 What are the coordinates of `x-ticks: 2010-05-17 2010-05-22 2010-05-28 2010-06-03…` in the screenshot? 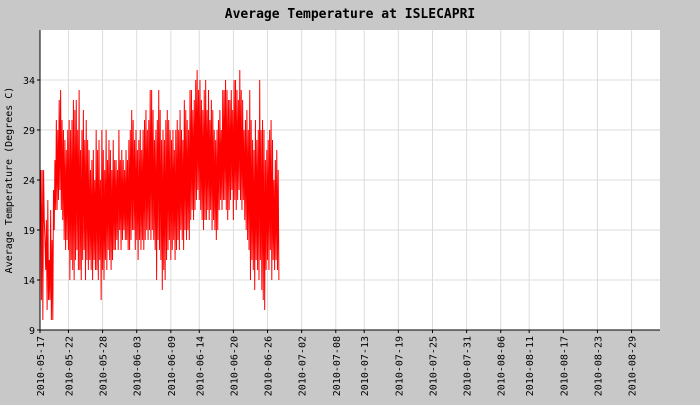 It's located at (337, 363).